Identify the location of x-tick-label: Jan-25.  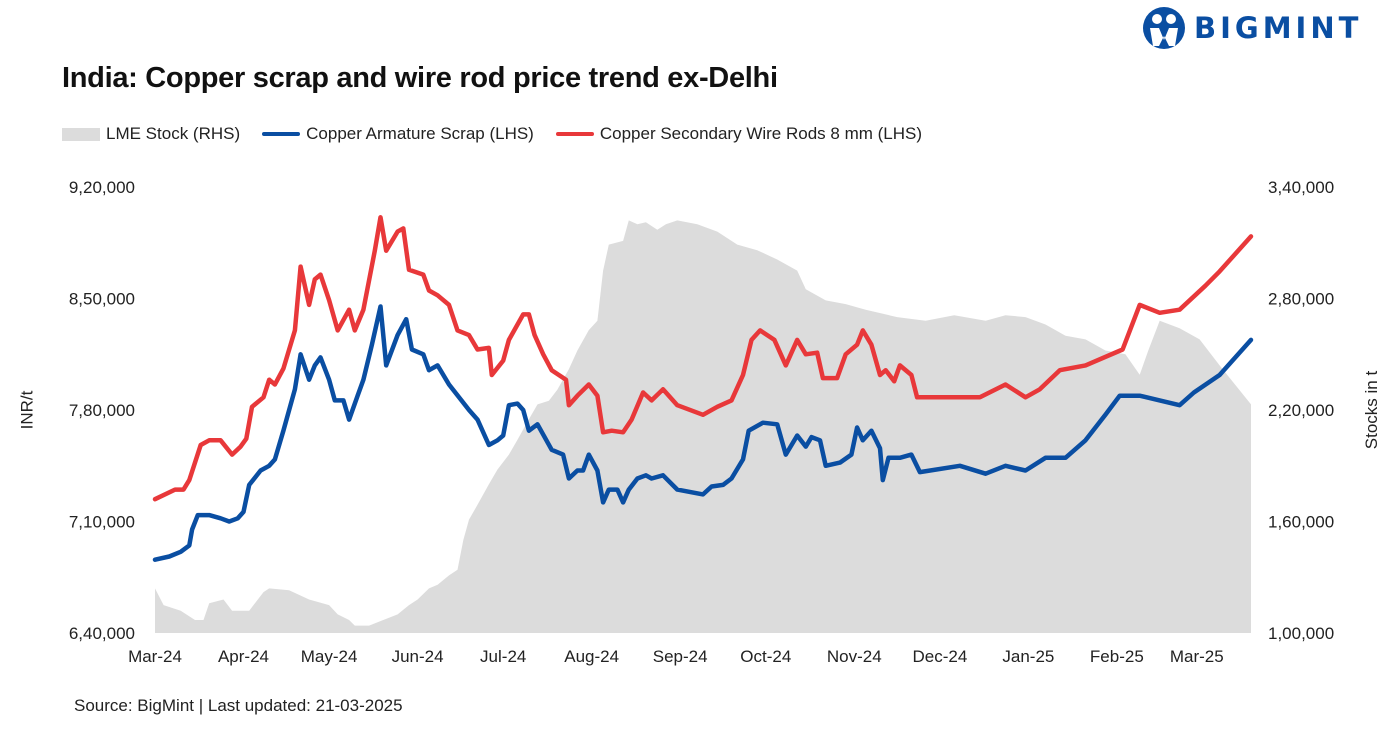
(1028, 656).